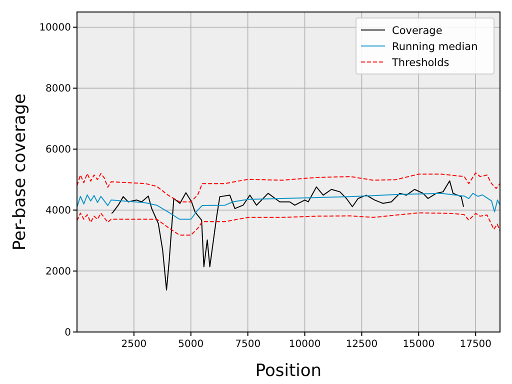  What do you see at coordinates (418, 344) in the screenshot?
I see `x-tick-label: 15000` at bounding box center [418, 344].